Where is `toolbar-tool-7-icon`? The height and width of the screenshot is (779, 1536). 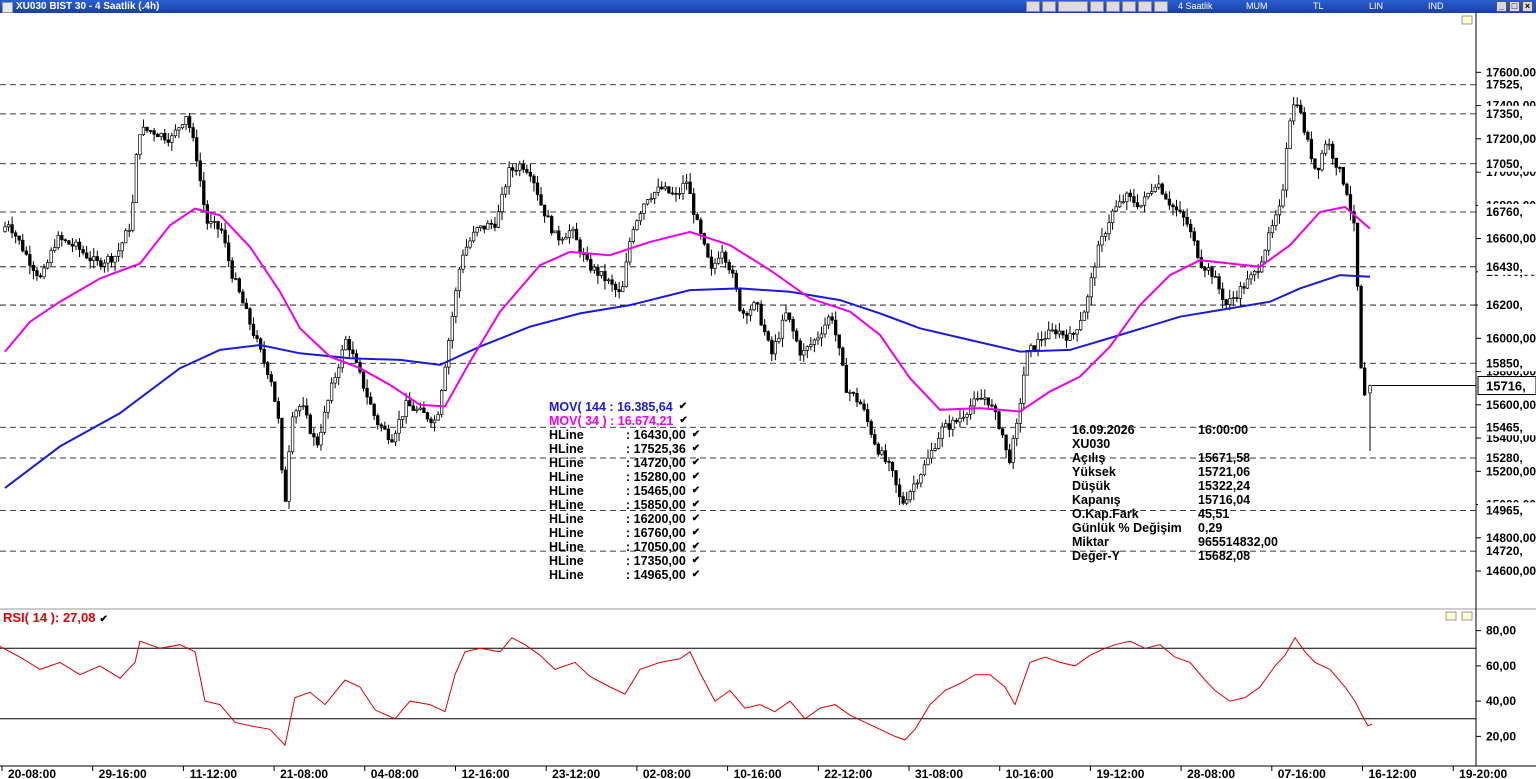 toolbar-tool-7-icon is located at coordinates (1145, 6).